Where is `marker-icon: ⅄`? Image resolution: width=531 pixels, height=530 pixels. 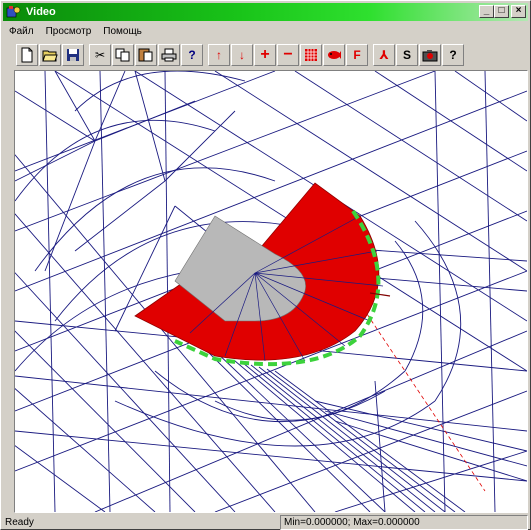
marker-icon: ⅄ is located at coordinates (384, 54).